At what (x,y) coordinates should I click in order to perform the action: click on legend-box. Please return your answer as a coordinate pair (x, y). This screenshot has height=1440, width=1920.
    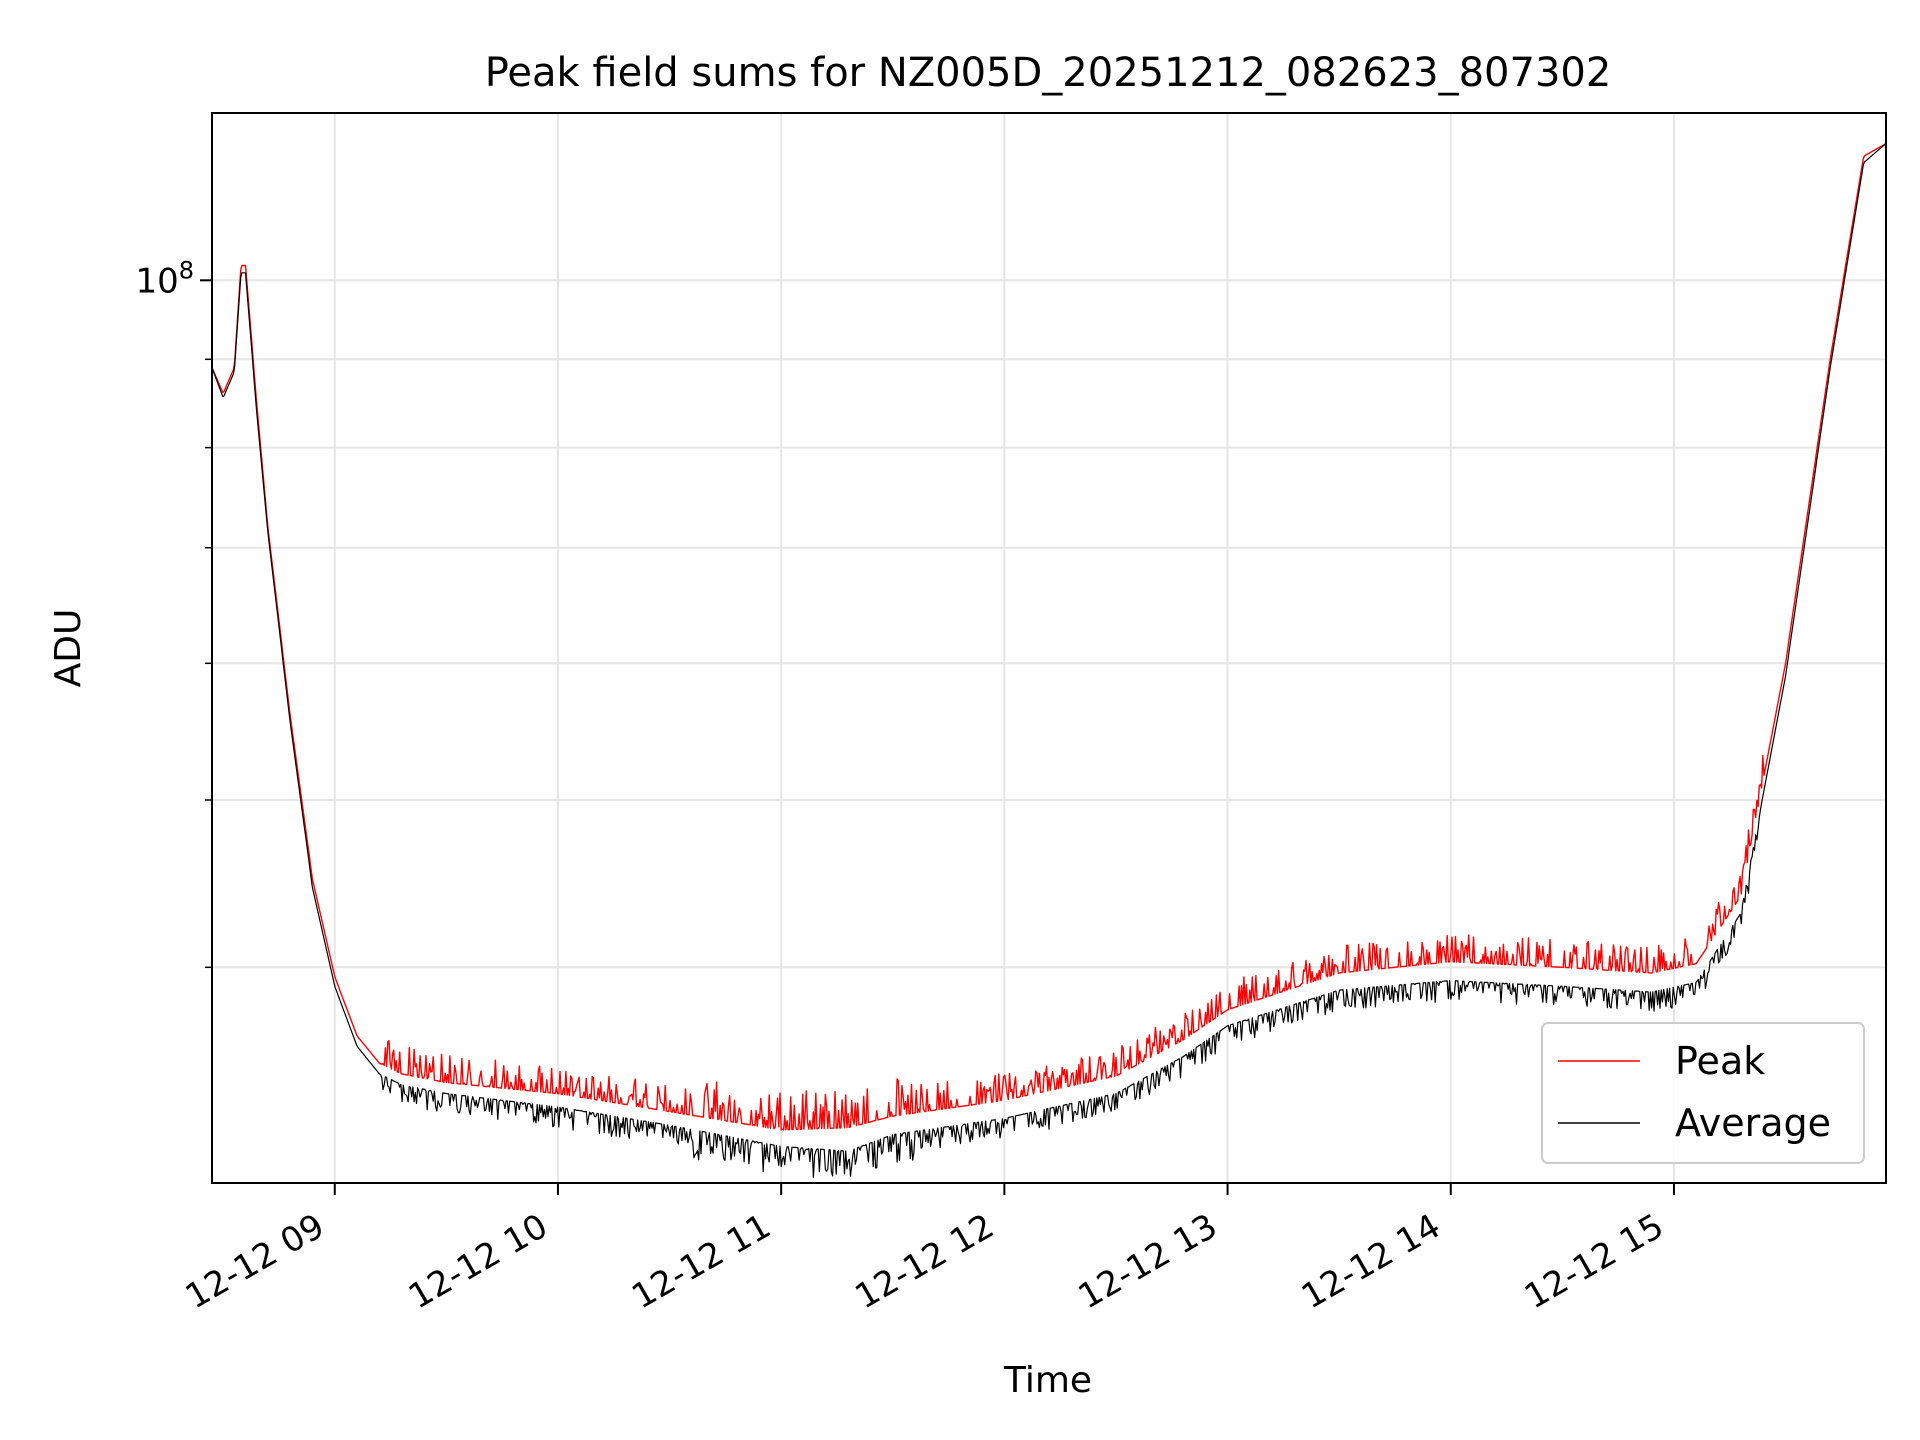
    Looking at the image, I should click on (1703, 1093).